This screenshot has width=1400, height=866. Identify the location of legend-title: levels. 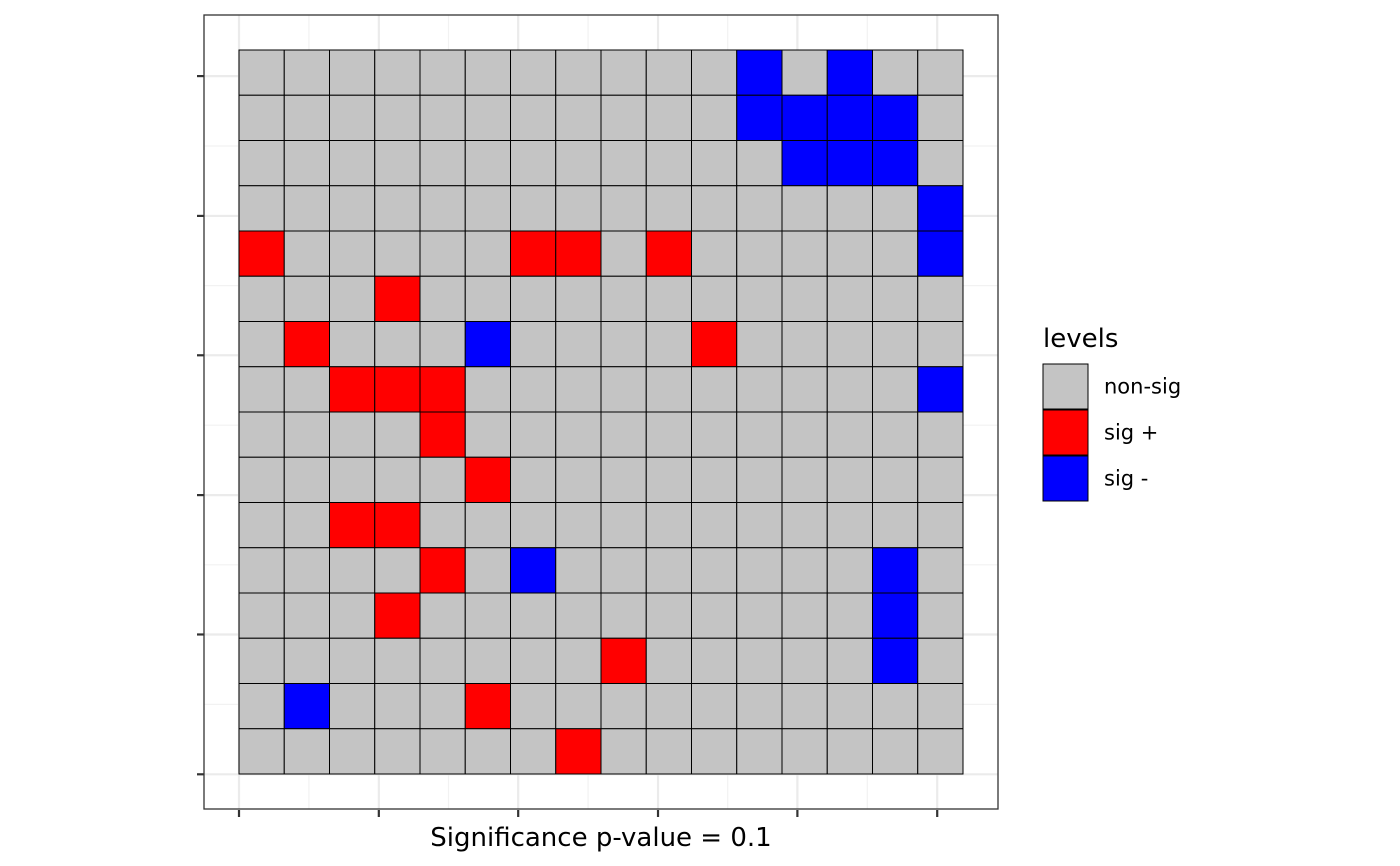
(1080, 339).